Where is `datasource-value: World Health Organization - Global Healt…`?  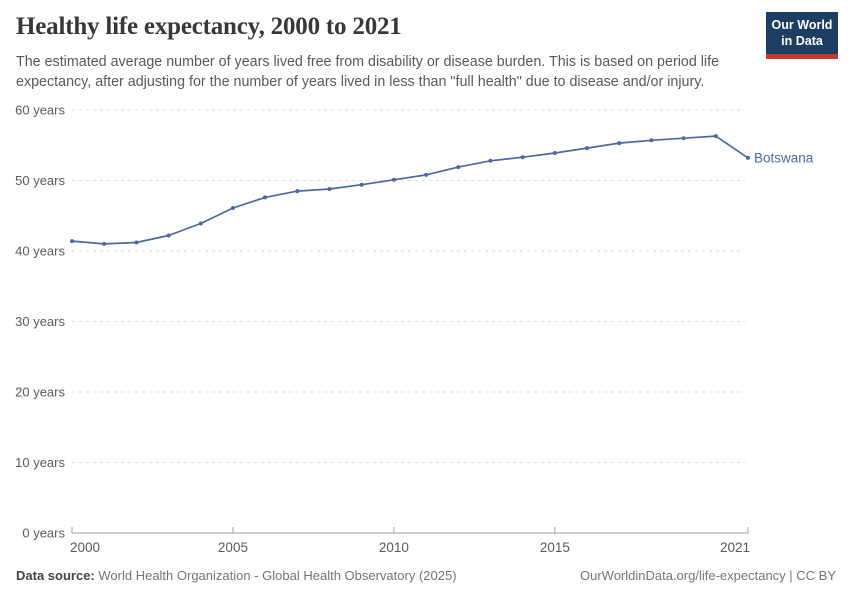
datasource-value: World Health Organization - Global Healt… is located at coordinates (277, 575).